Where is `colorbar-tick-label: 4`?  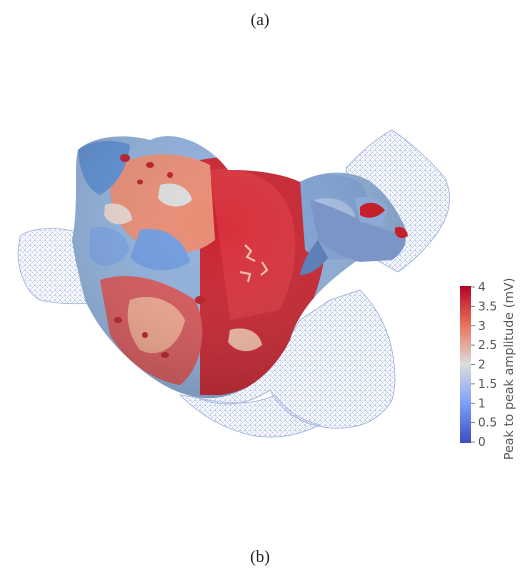 colorbar-tick-label: 4 is located at coordinates (482, 287).